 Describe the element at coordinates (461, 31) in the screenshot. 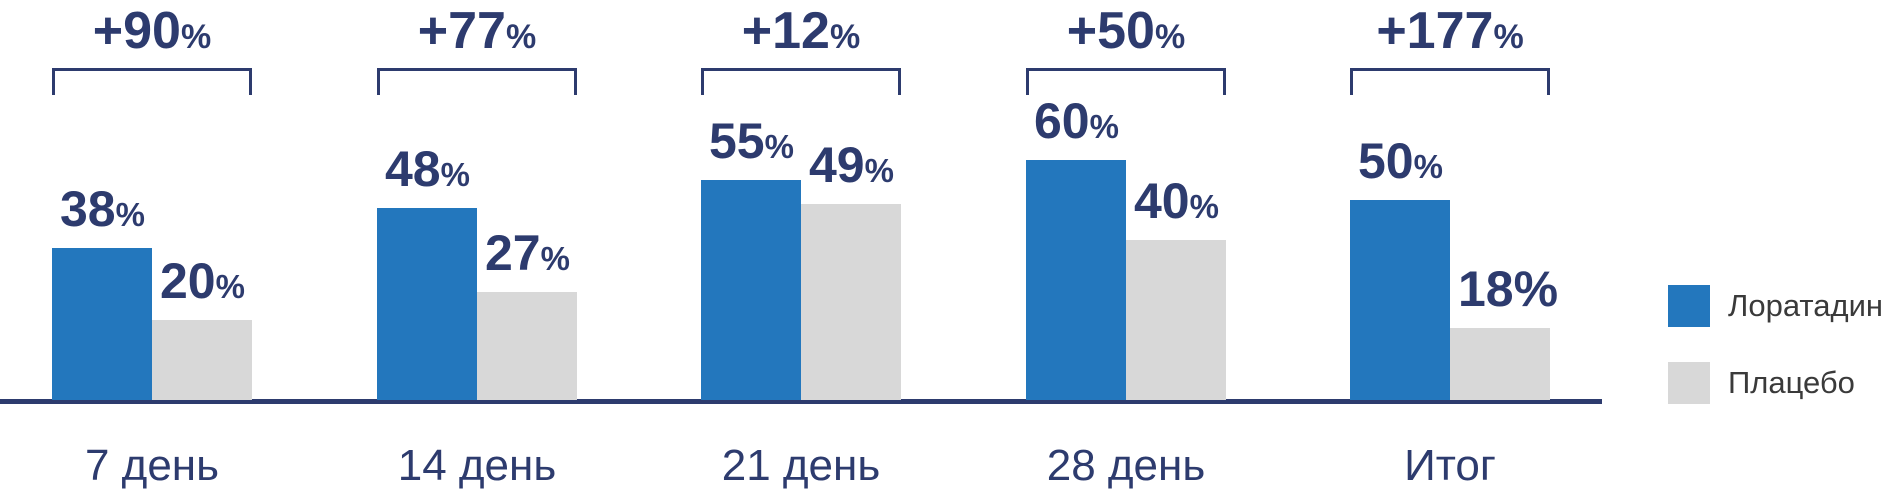

I see `value-number: +77` at that location.